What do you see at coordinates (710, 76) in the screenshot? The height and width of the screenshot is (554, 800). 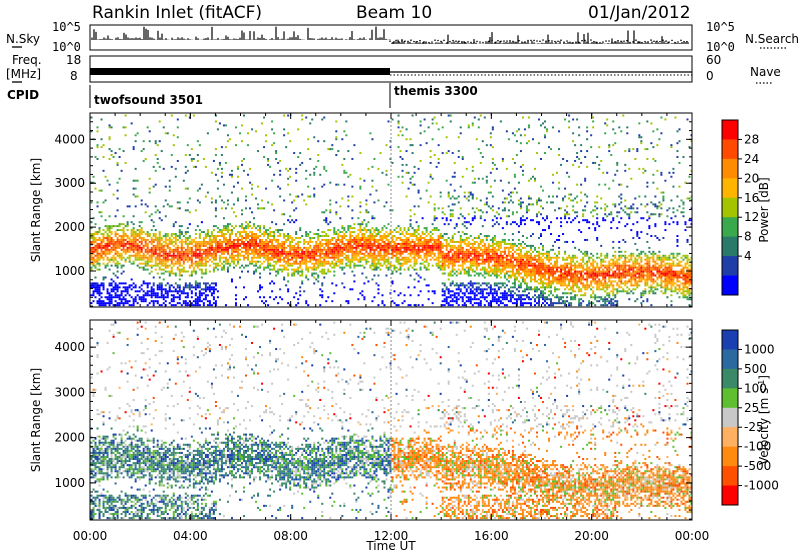 I see `freq-right-tick-low: 0` at bounding box center [710, 76].